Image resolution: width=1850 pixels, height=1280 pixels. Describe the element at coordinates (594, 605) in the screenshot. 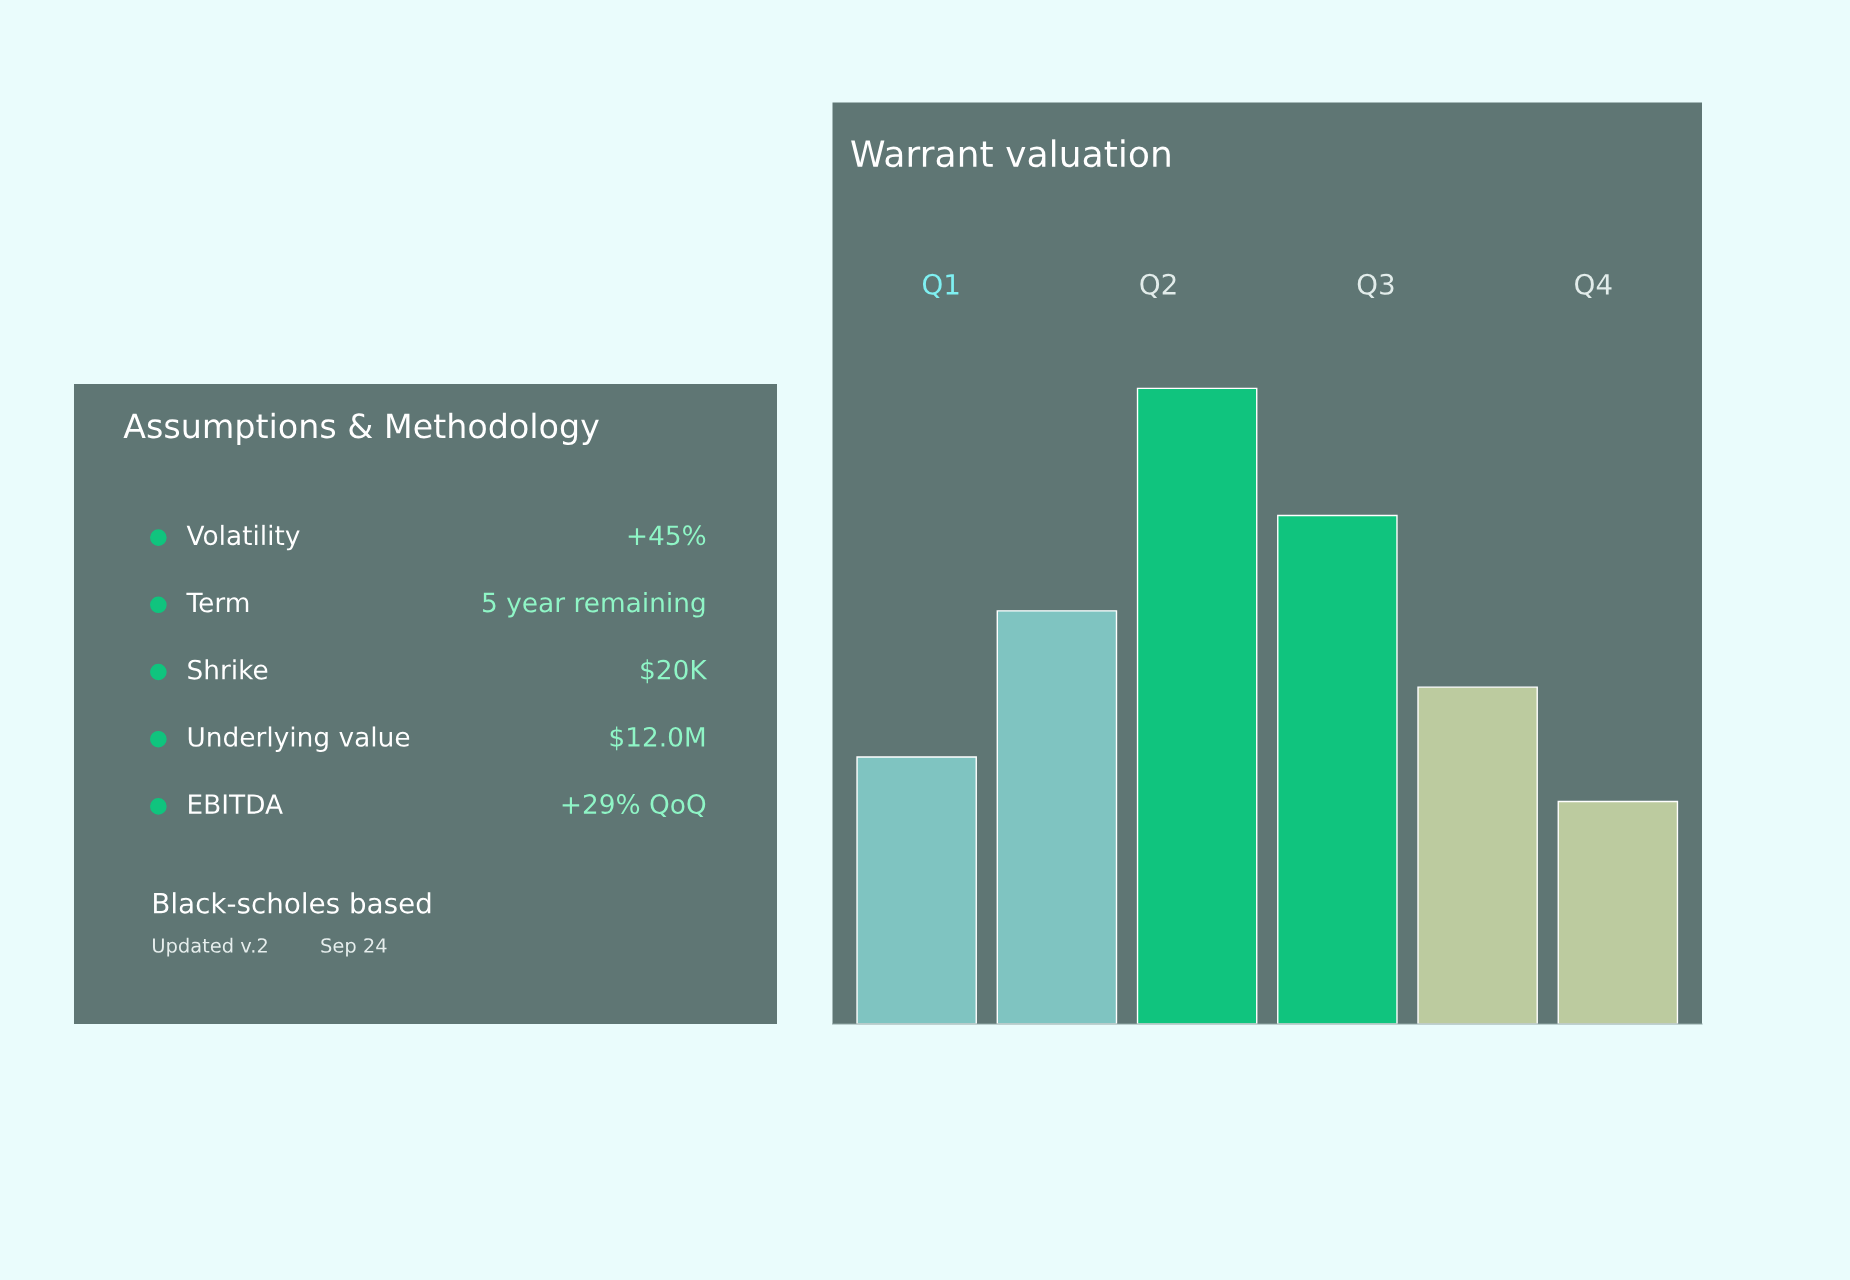

I see `text: 5 year remaining` at that location.